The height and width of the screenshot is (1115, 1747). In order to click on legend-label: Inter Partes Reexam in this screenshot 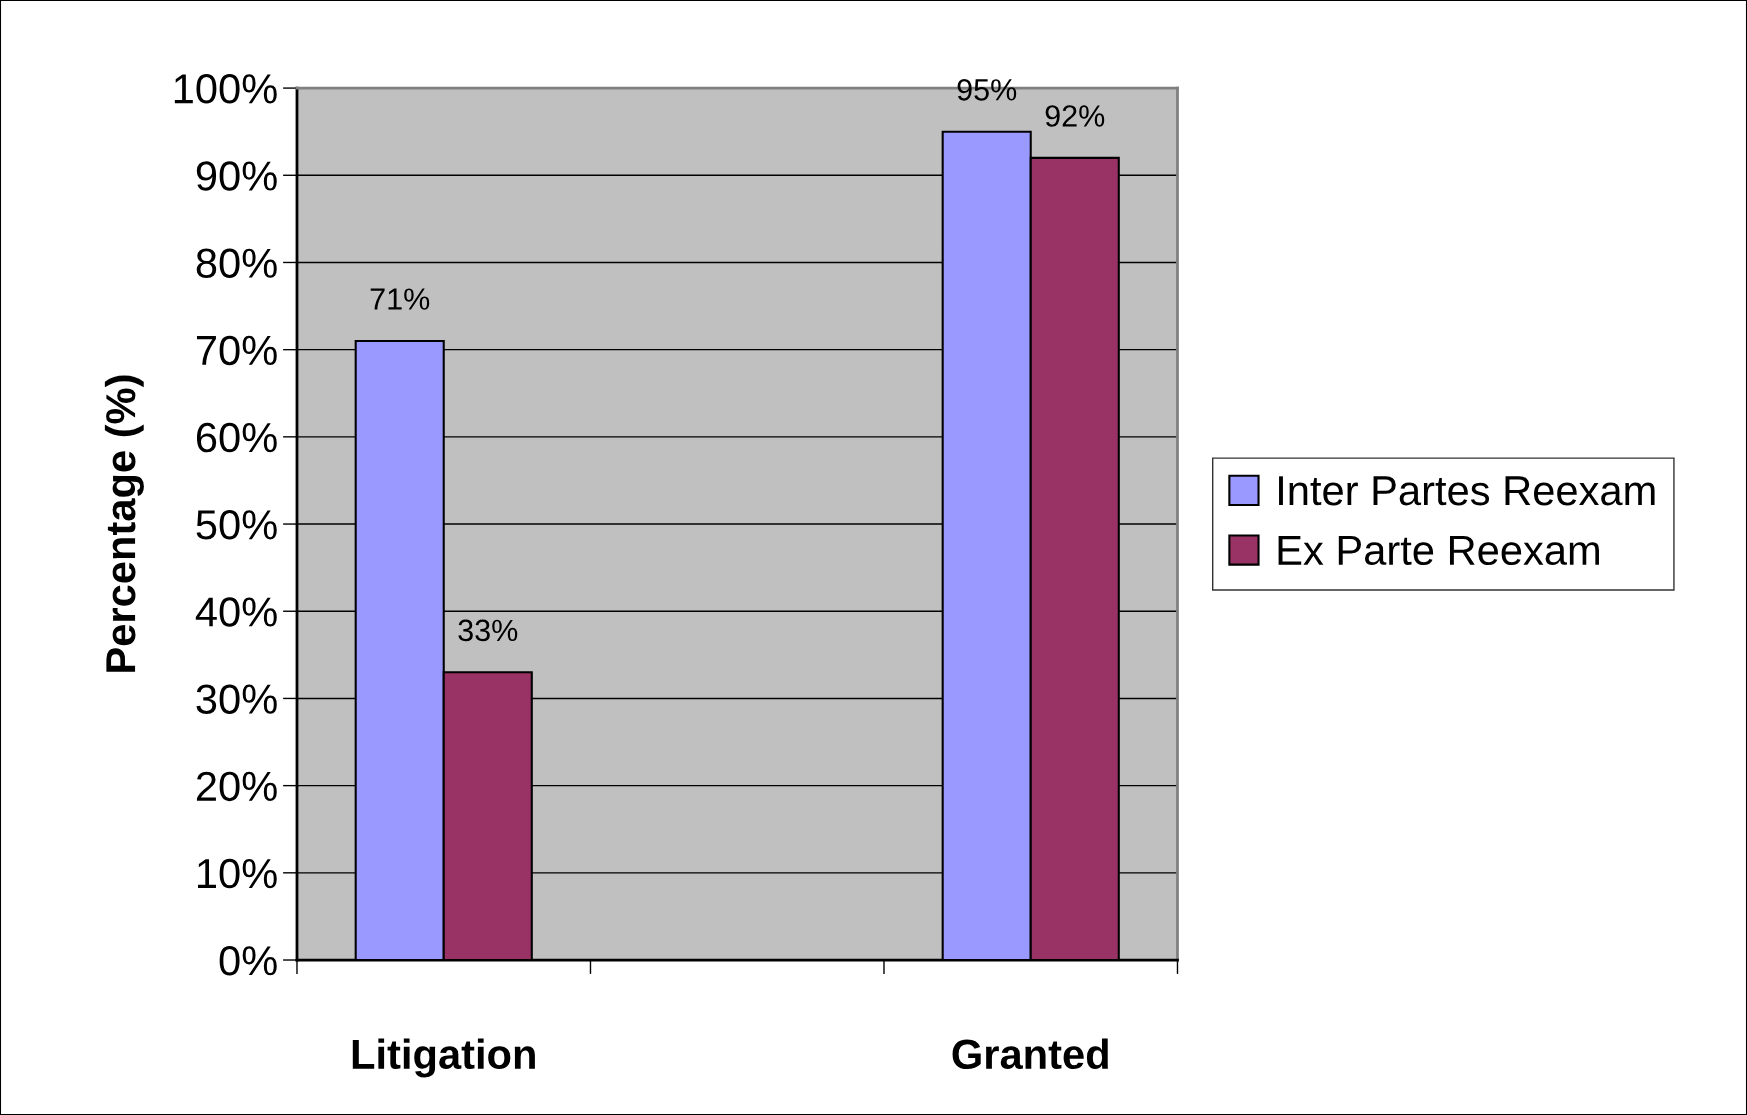, I will do `click(1467, 491)`.